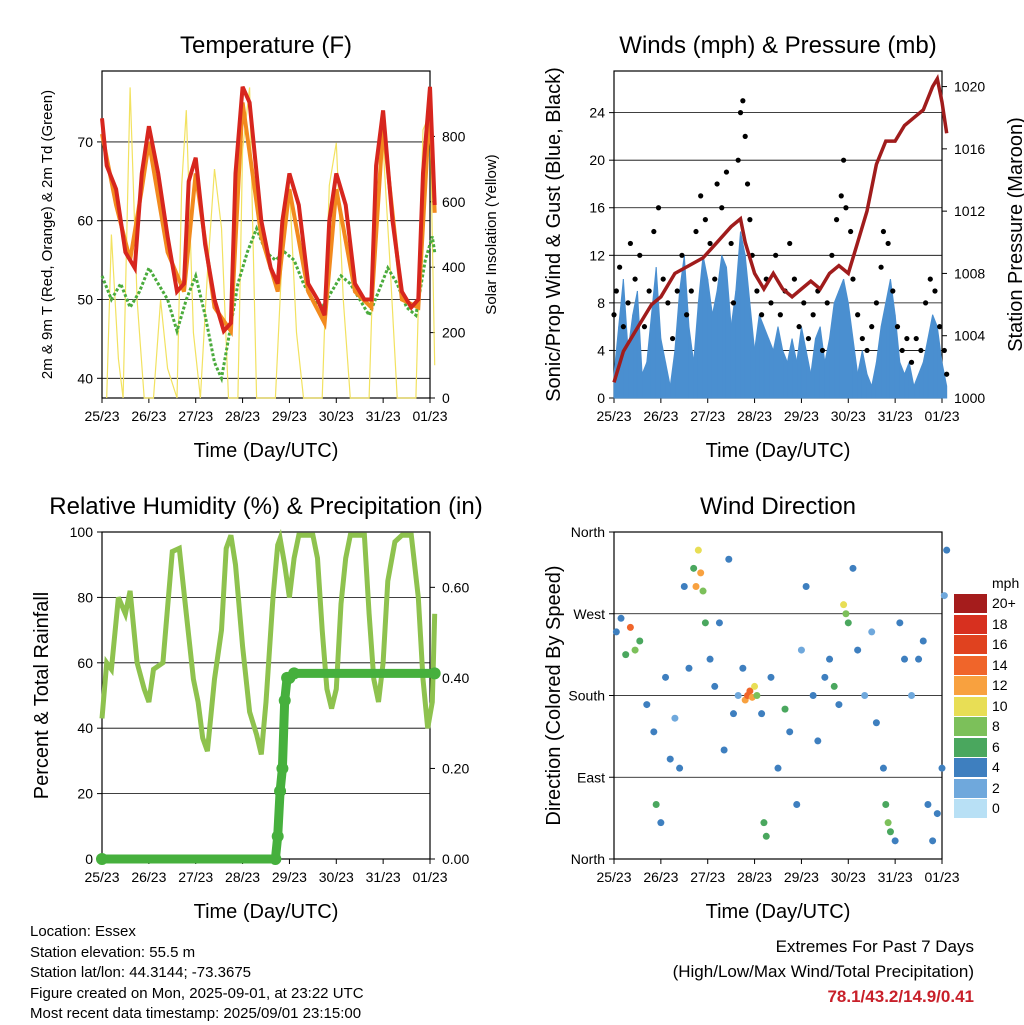 This screenshot has width=1024, height=1025. What do you see at coordinates (588, 859) in the screenshot?
I see `y-tick-label: North` at bounding box center [588, 859].